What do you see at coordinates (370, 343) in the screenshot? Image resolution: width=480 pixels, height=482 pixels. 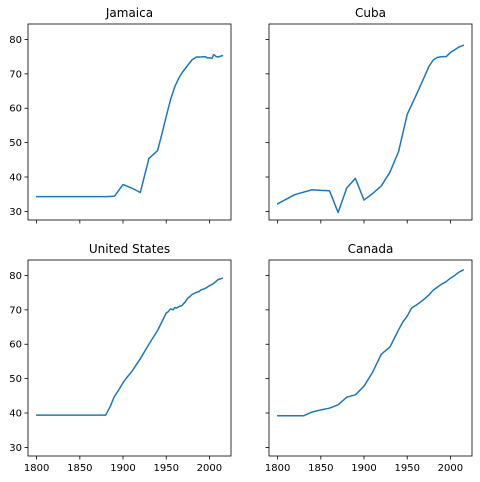 I see `series-line-canada` at bounding box center [370, 343].